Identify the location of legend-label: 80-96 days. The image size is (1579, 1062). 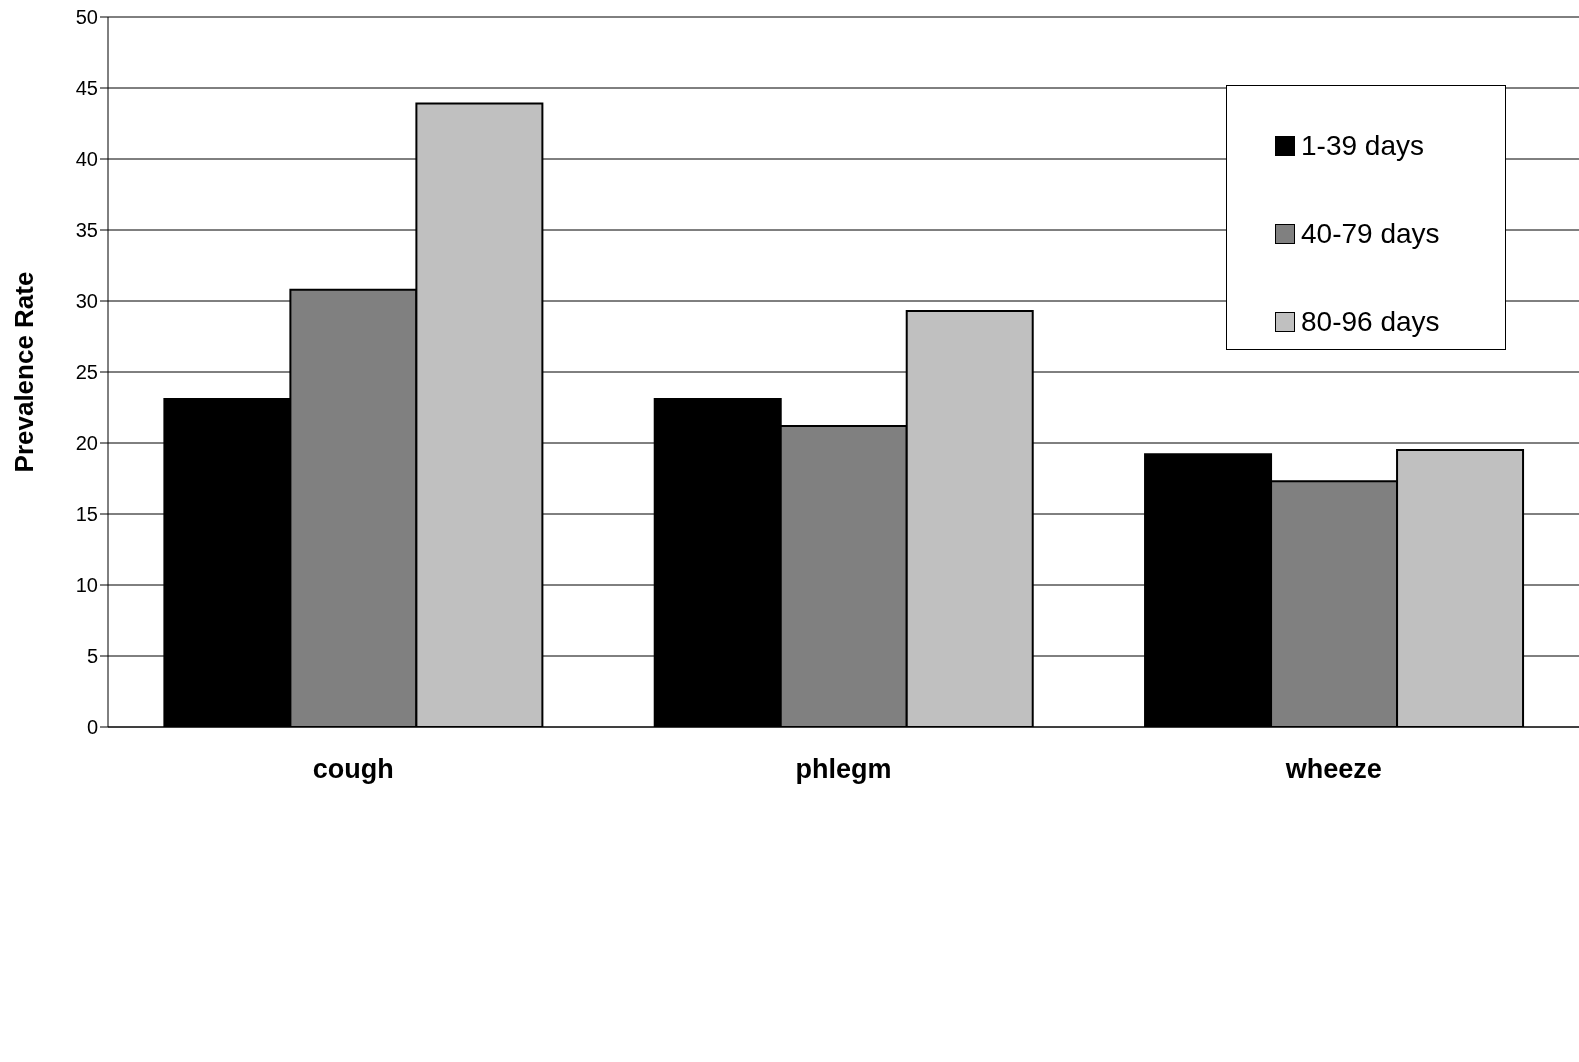
(1370, 322).